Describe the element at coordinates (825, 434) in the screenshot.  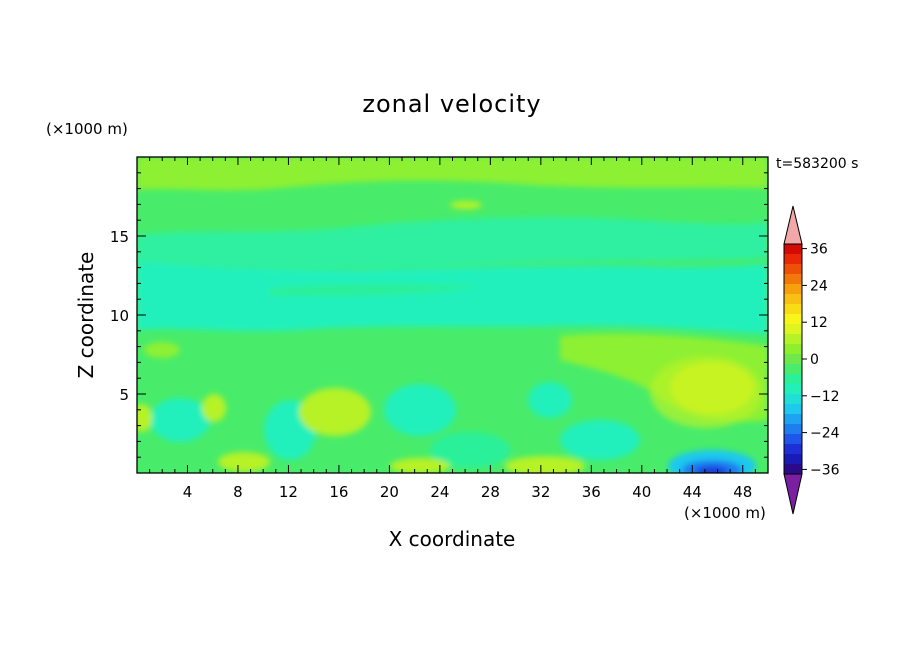
I see `colorbar-tick-label: −24` at that location.